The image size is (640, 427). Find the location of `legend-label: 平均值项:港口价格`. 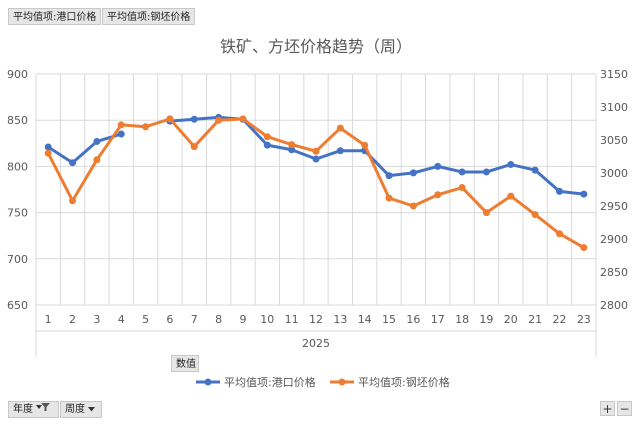

legend-label: 平均值项:港口价格 is located at coordinates (270, 382).